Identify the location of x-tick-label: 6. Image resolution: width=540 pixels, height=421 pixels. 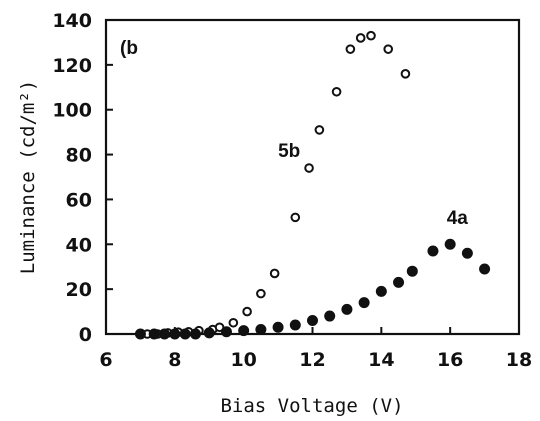
(105, 360).